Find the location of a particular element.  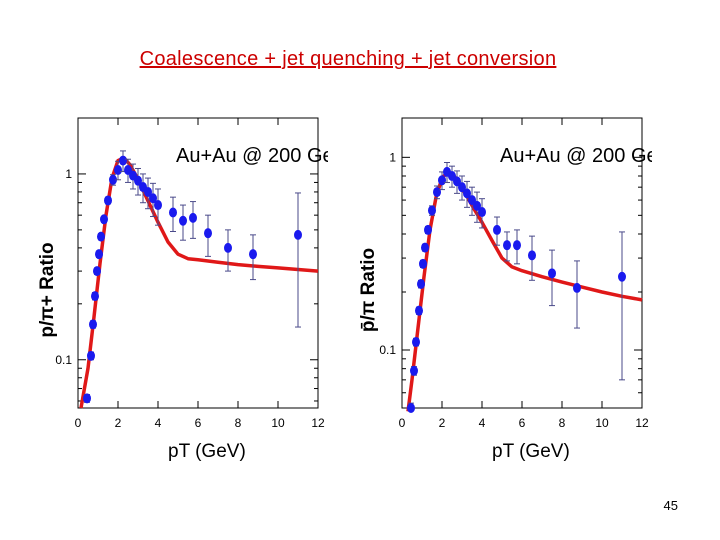

y-axis-label: p̄/π Ratio is located at coordinates (368, 290).